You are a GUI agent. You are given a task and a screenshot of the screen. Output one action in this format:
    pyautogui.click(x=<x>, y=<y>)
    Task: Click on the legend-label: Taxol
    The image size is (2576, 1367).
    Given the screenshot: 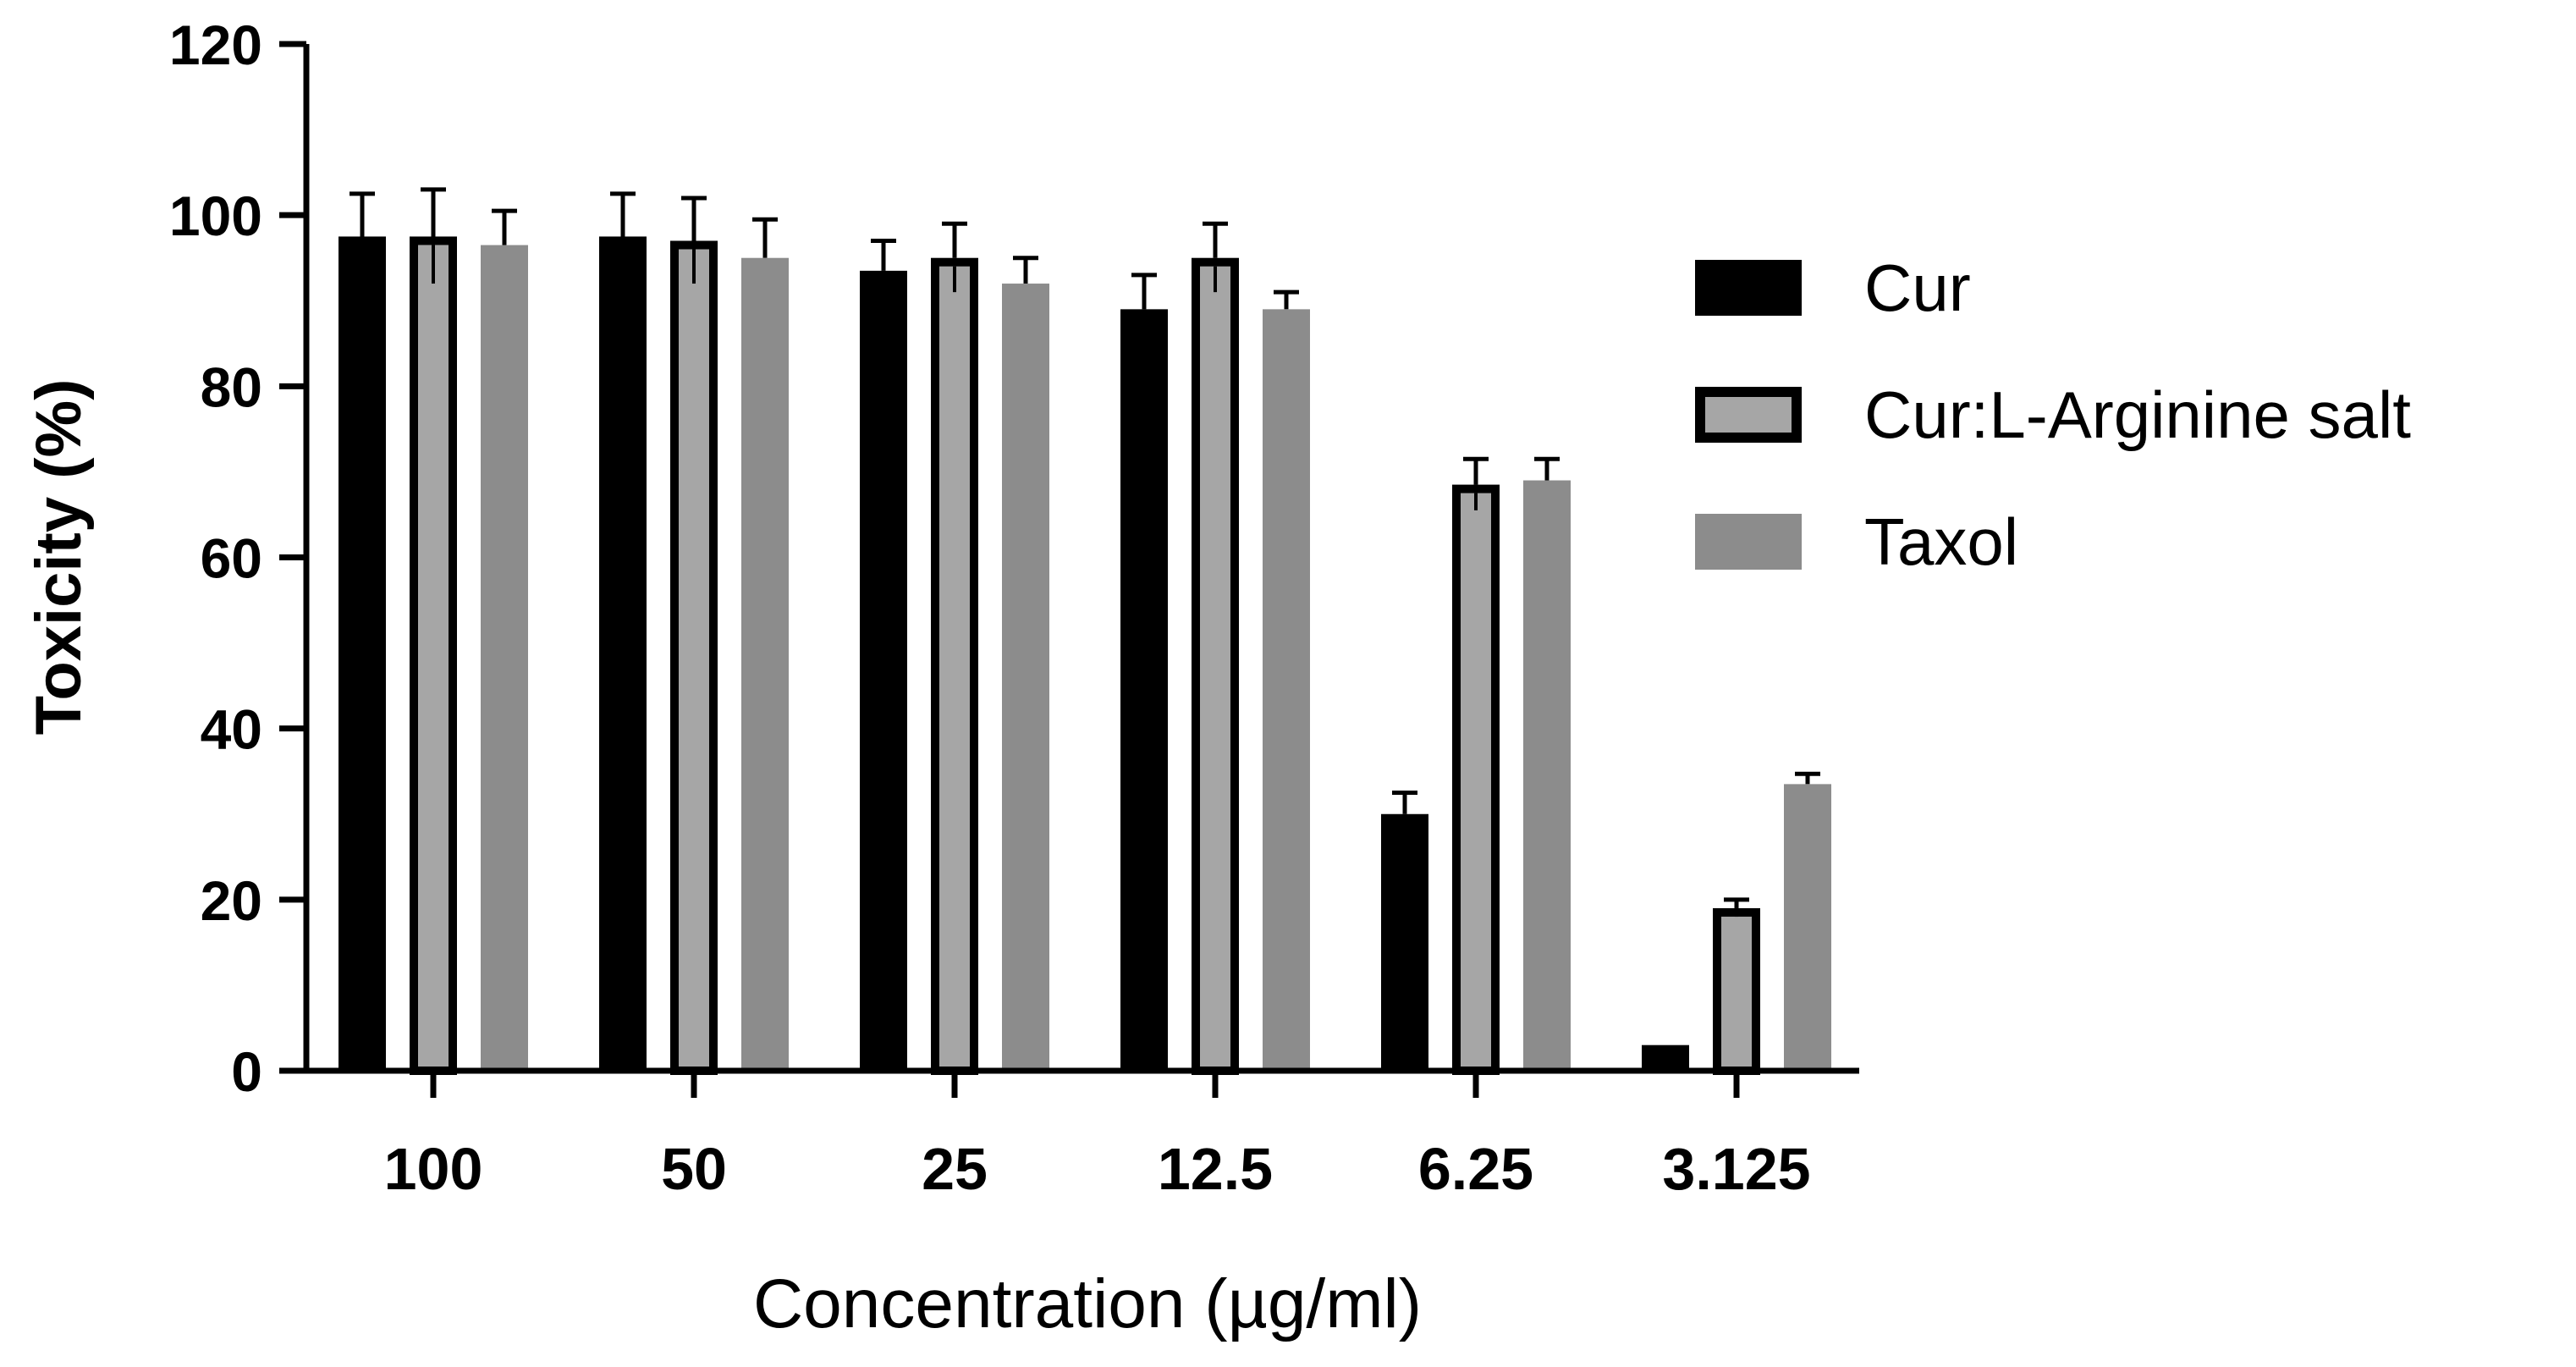 What is the action you would take?
    pyautogui.click(x=1941, y=541)
    